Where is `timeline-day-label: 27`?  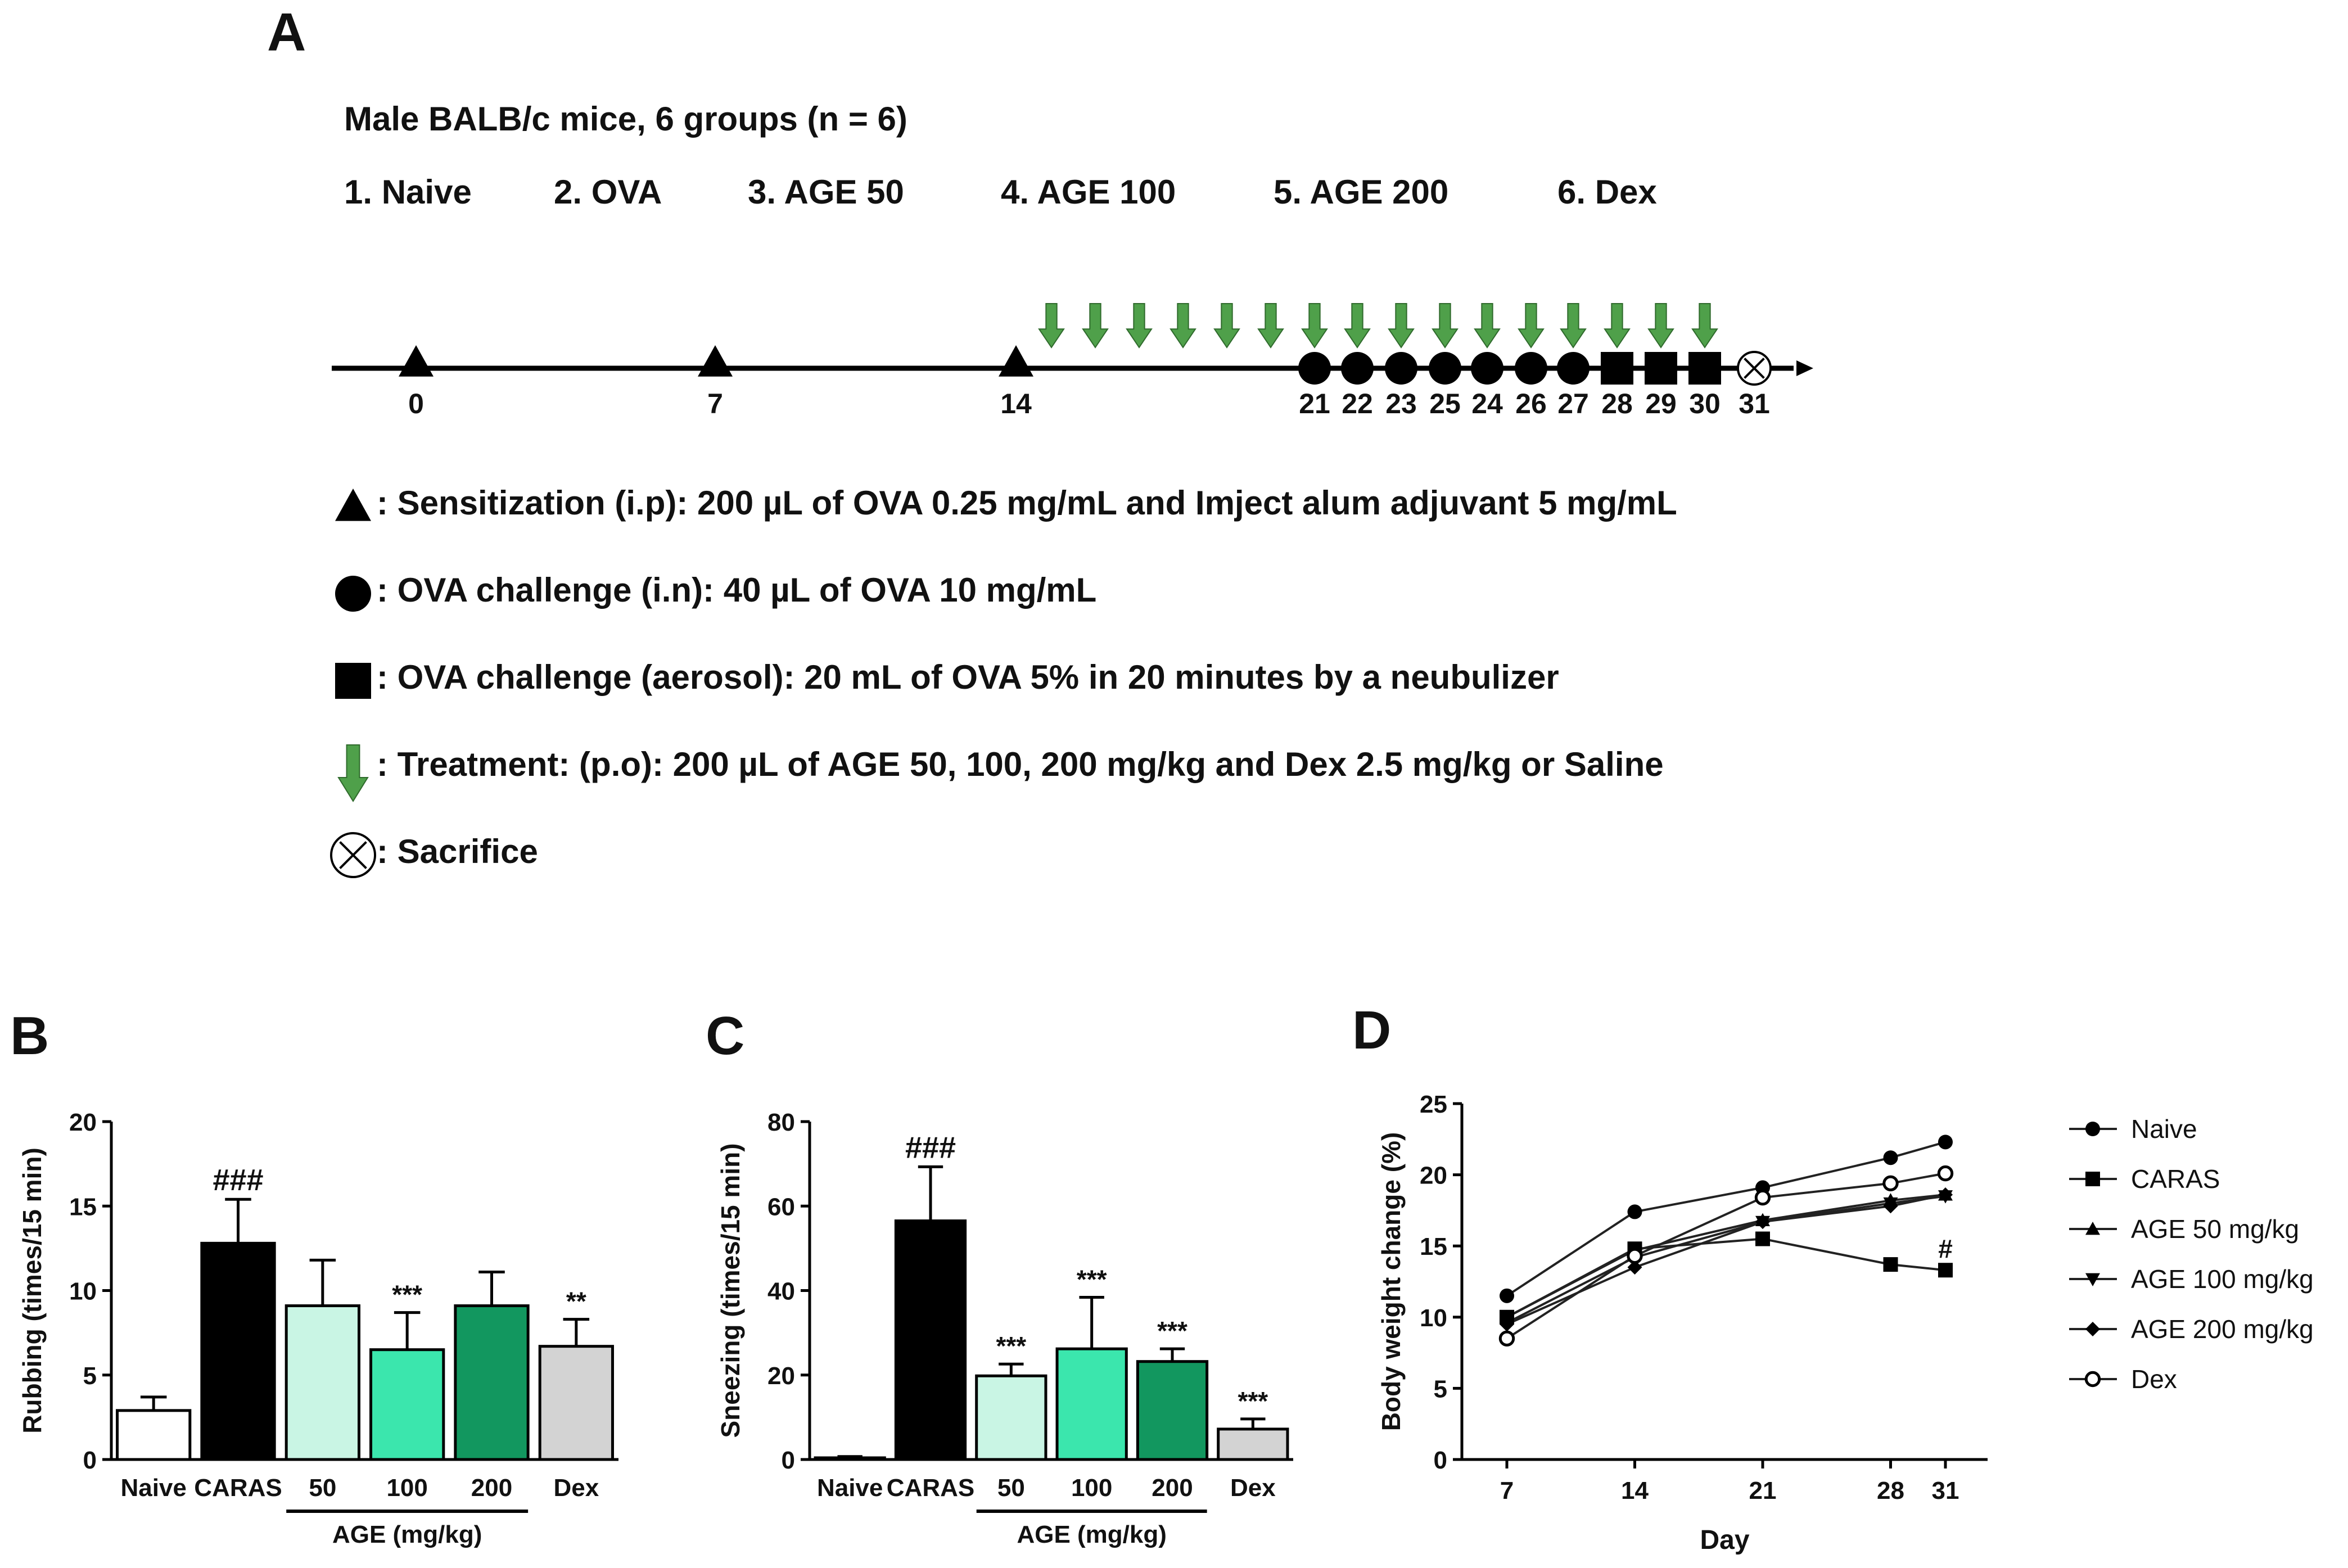
timeline-day-label: 27 is located at coordinates (1573, 403).